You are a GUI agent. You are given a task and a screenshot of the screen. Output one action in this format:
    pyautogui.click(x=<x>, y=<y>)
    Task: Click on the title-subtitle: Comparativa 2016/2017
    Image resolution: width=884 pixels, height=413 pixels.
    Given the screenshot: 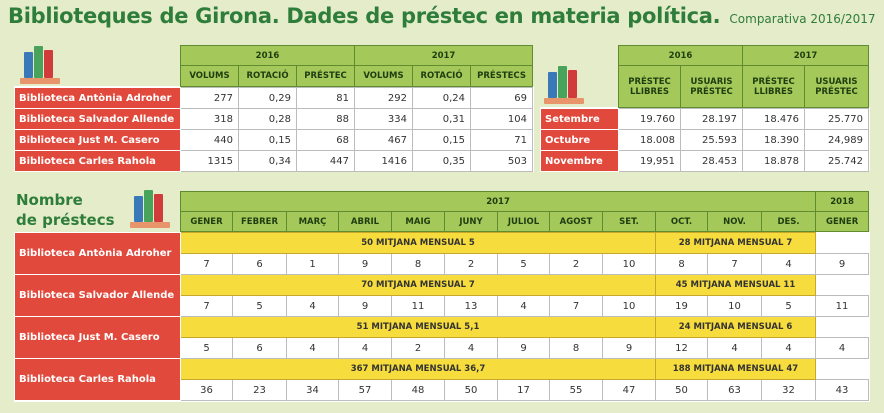 What is the action you would take?
    pyautogui.click(x=802, y=19)
    